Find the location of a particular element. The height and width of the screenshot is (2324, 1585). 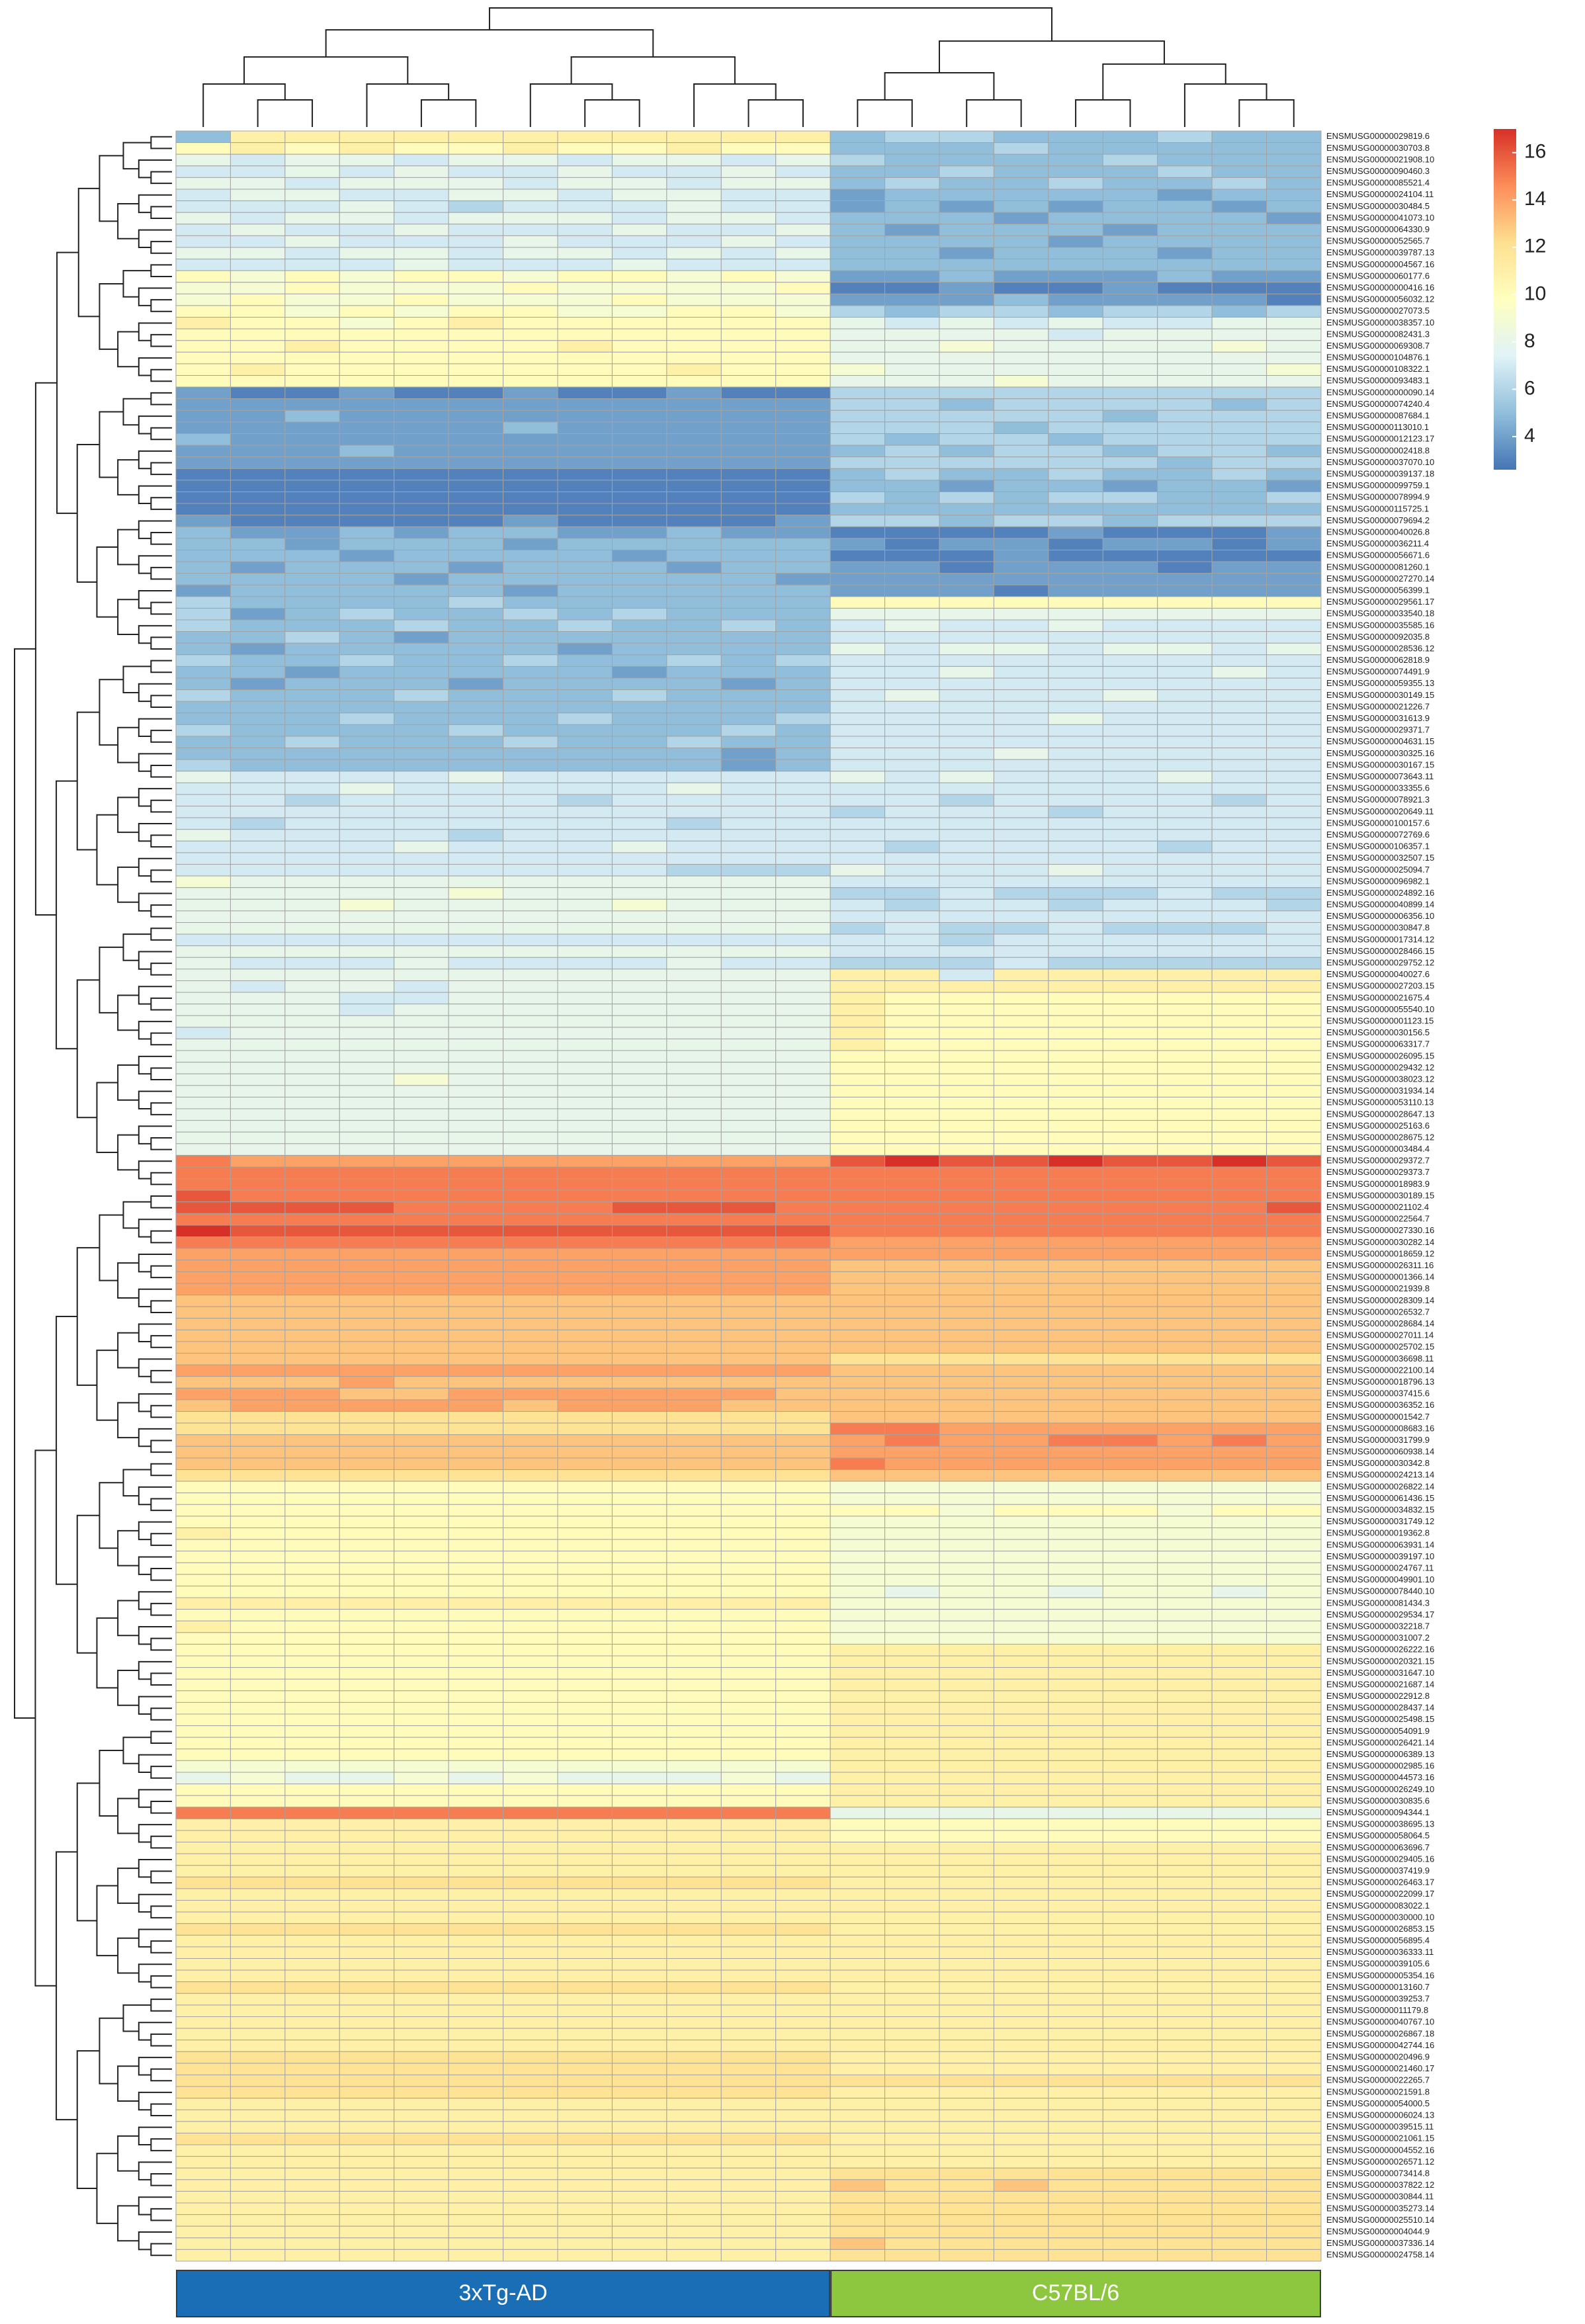

row-label: ENSMUSG00000040027.6 is located at coordinates (1378, 974).